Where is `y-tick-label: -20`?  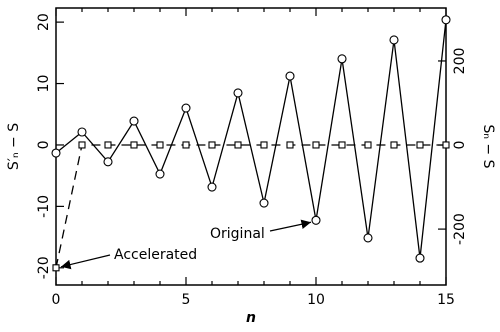
y-tick-label: -20 is located at coordinates (44, 267).